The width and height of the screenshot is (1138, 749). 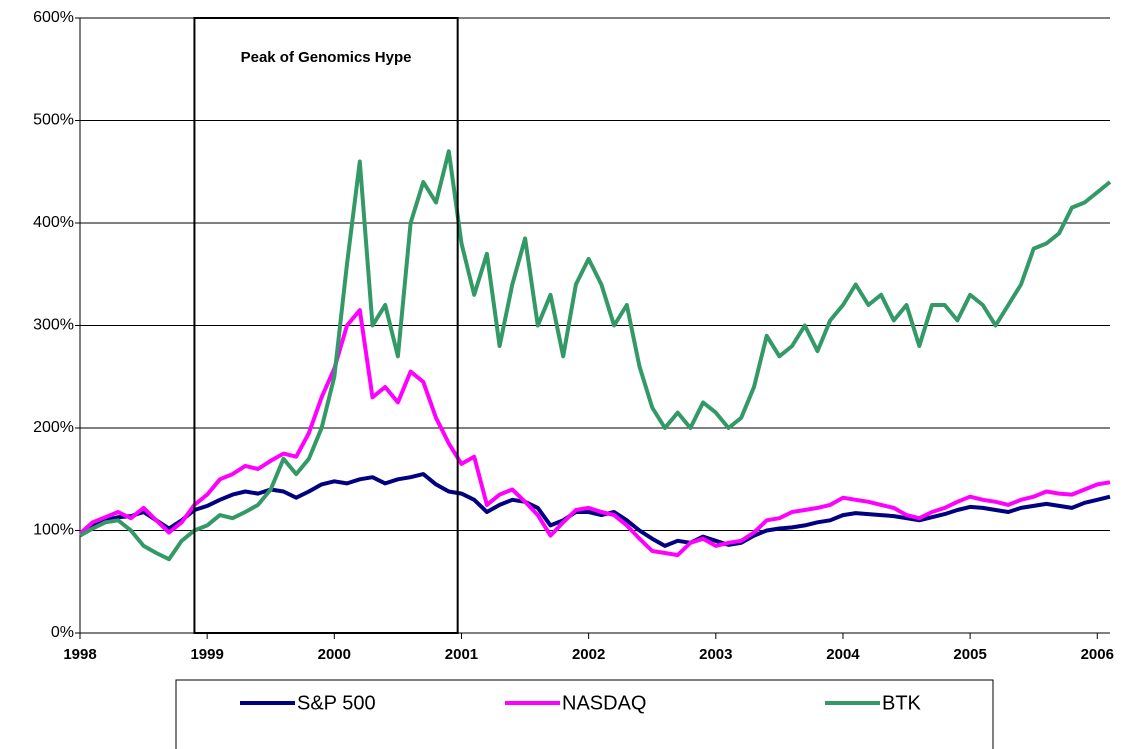 I want to click on x-tick-label: 2006, so click(x=1097, y=654).